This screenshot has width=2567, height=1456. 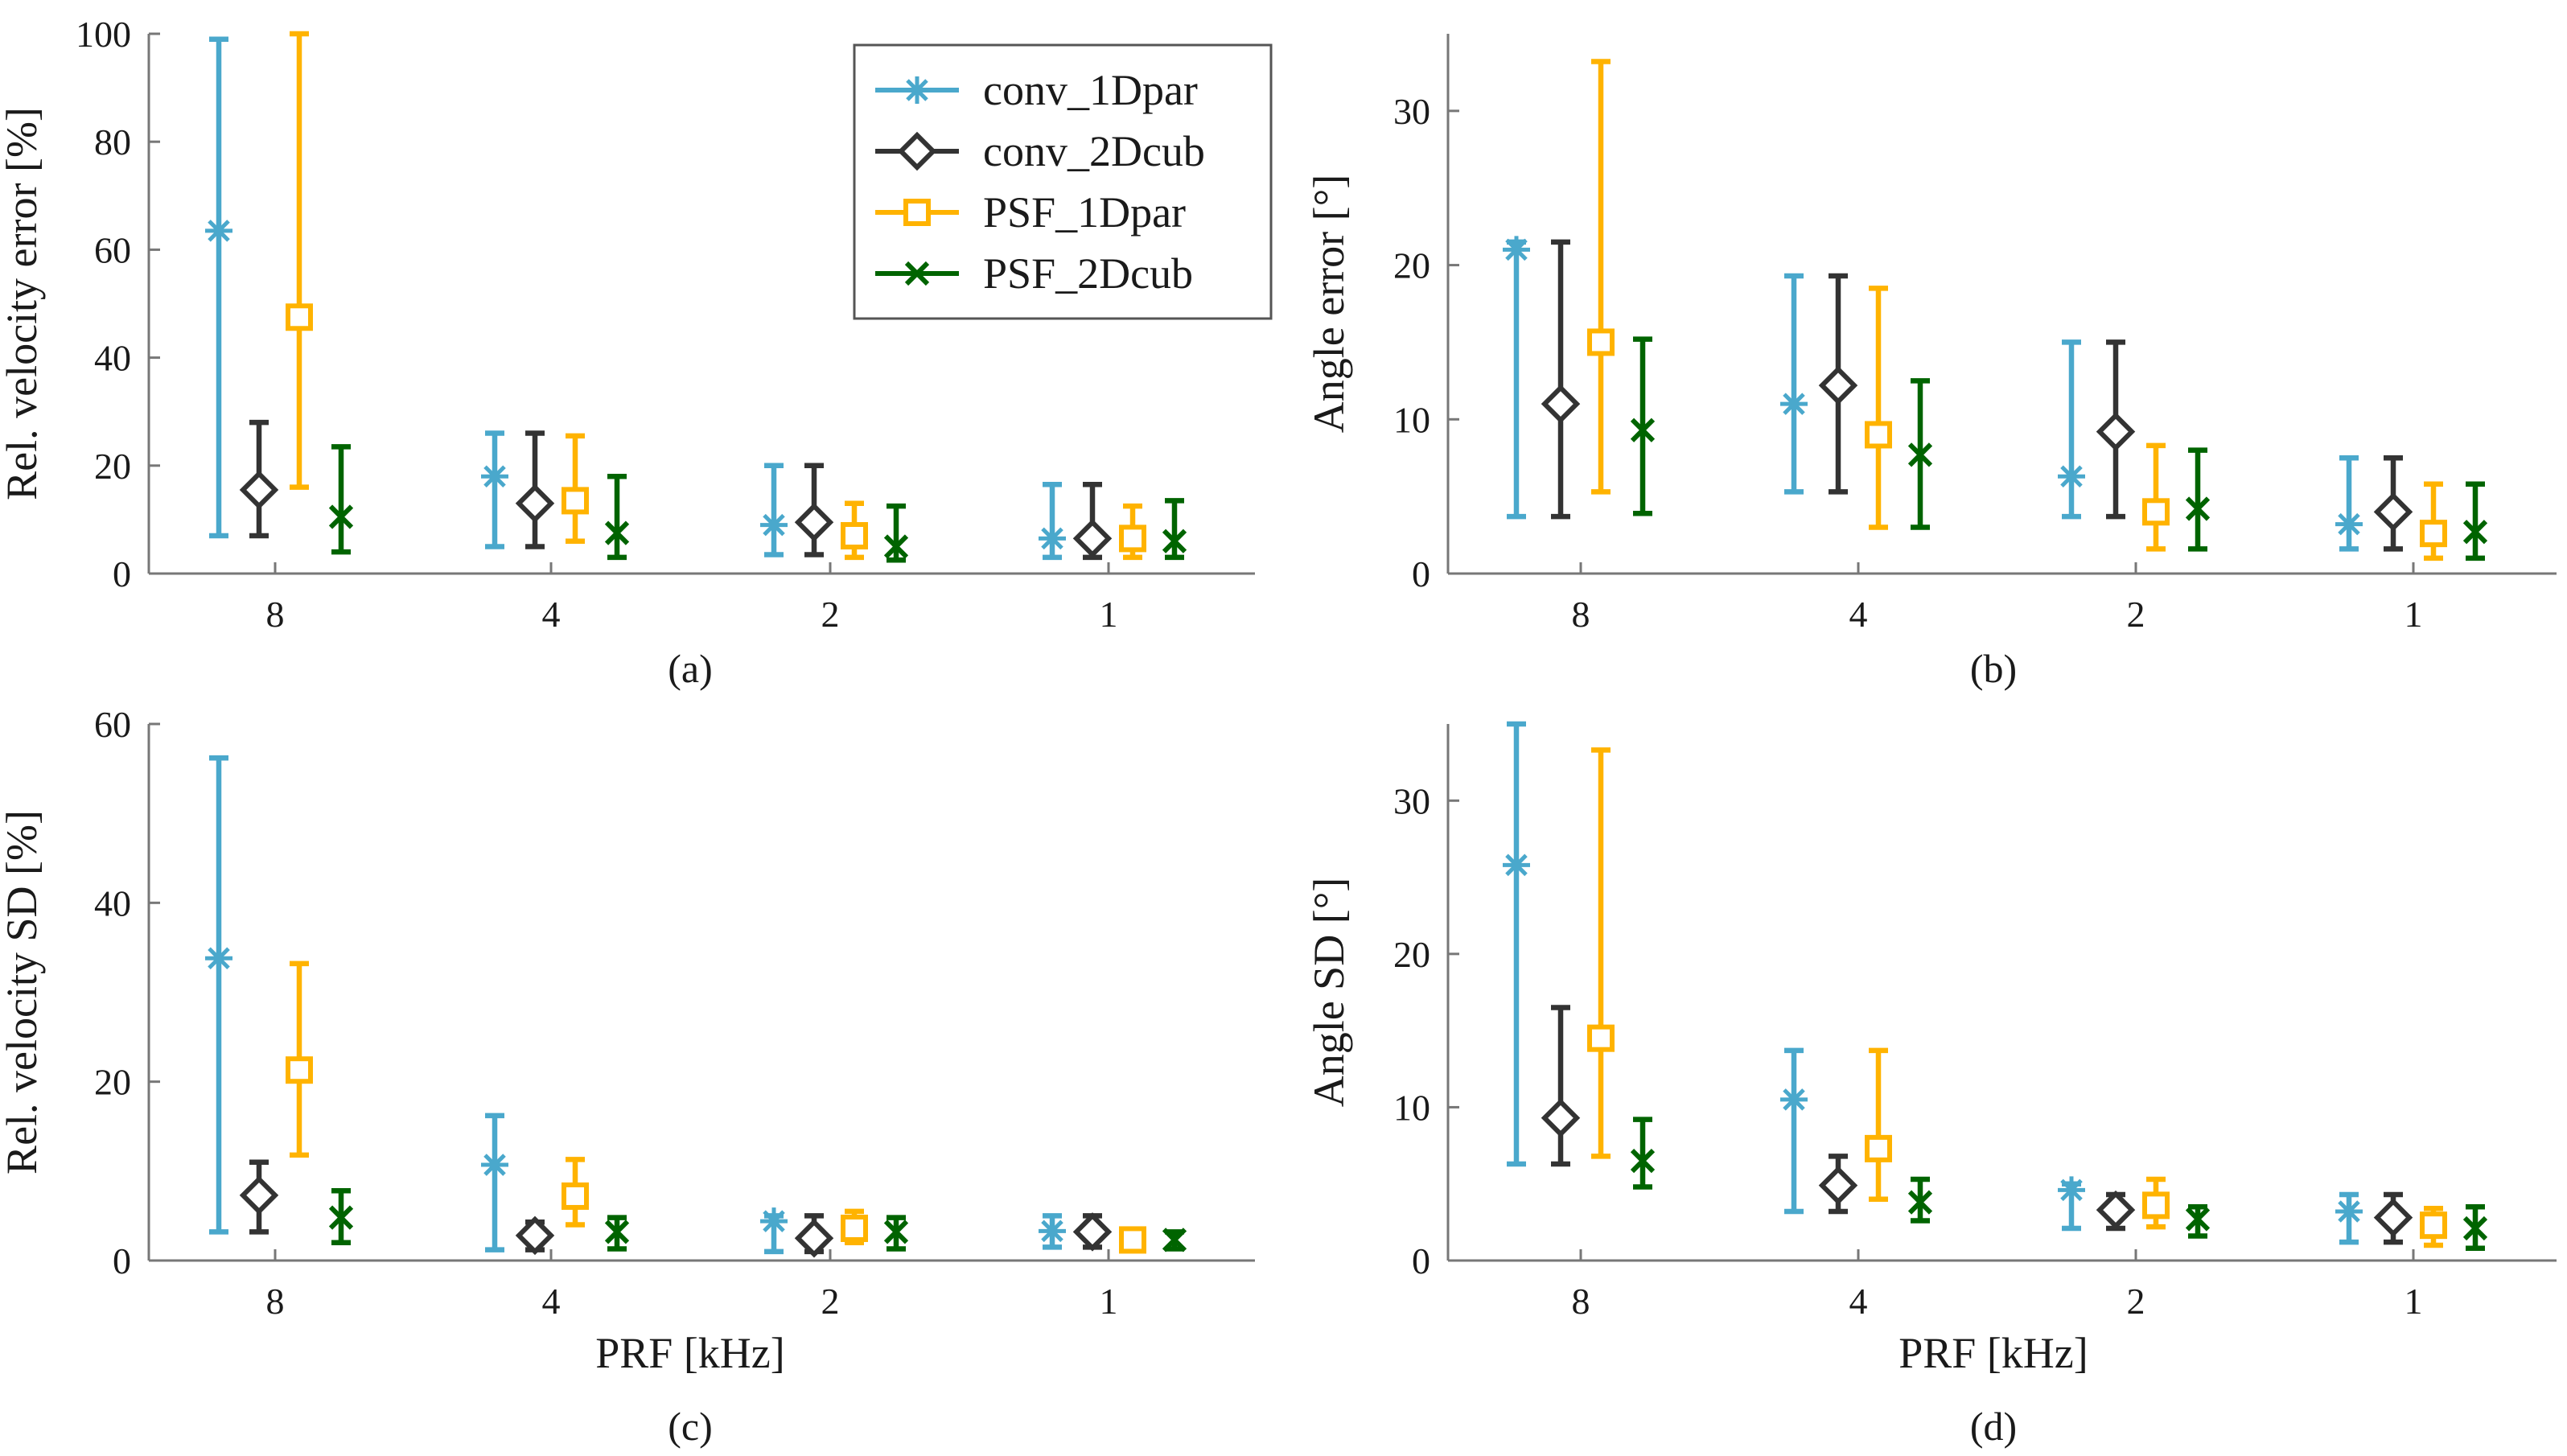 I want to click on series-c-psf-1dpar, so click(x=716, y=1107).